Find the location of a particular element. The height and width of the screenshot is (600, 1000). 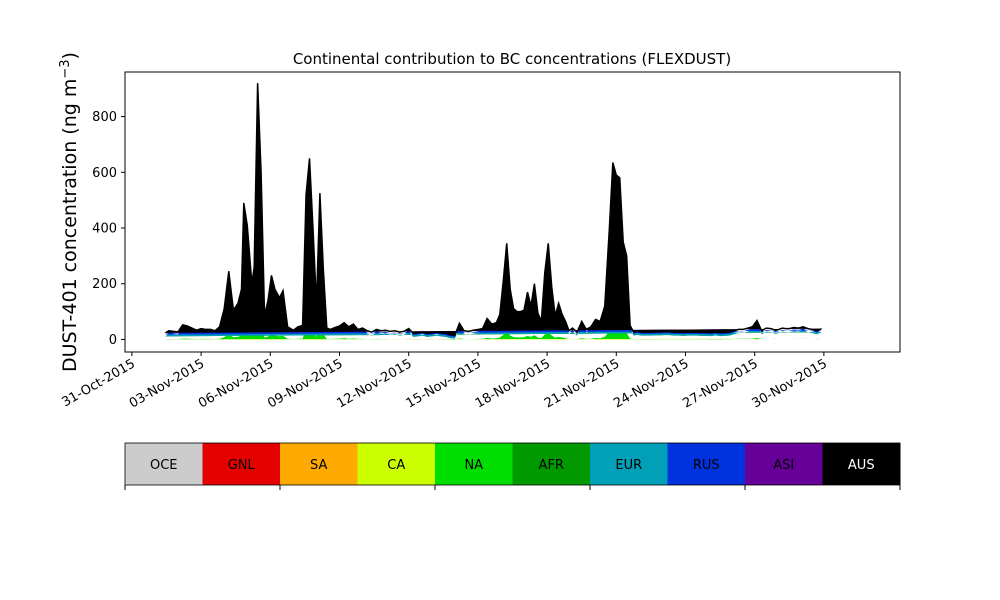

y-tick-label: 400 is located at coordinates (104, 229).